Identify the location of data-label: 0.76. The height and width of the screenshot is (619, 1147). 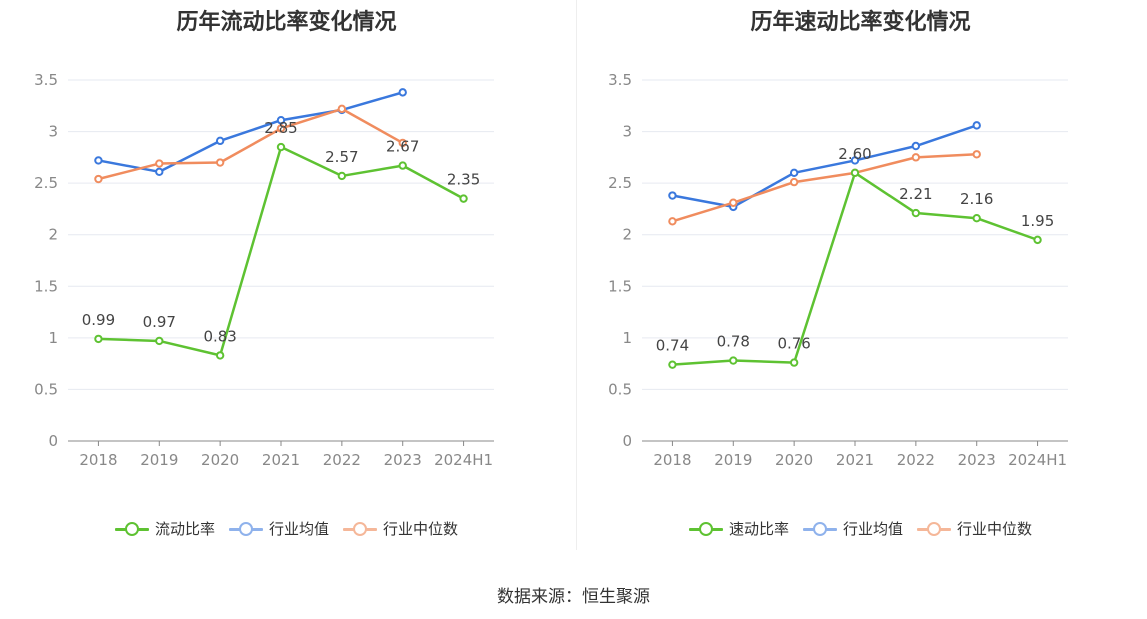
(793, 344).